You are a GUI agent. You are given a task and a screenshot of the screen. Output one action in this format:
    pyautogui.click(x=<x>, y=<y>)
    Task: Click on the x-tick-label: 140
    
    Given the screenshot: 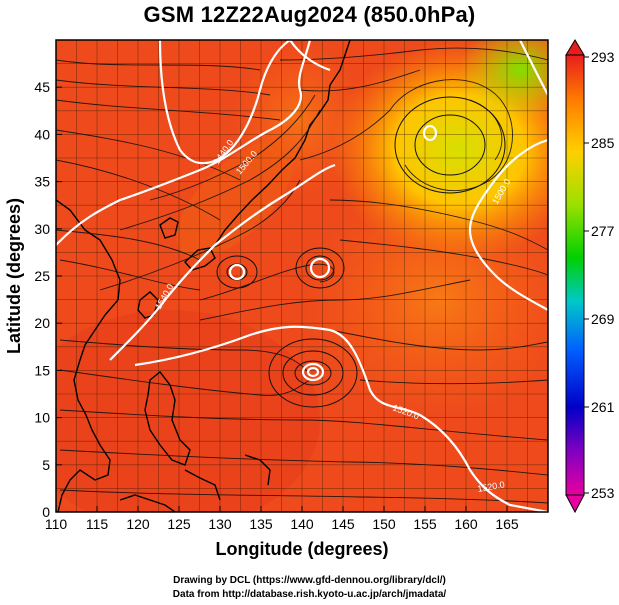 What is the action you would take?
    pyautogui.click(x=302, y=524)
    